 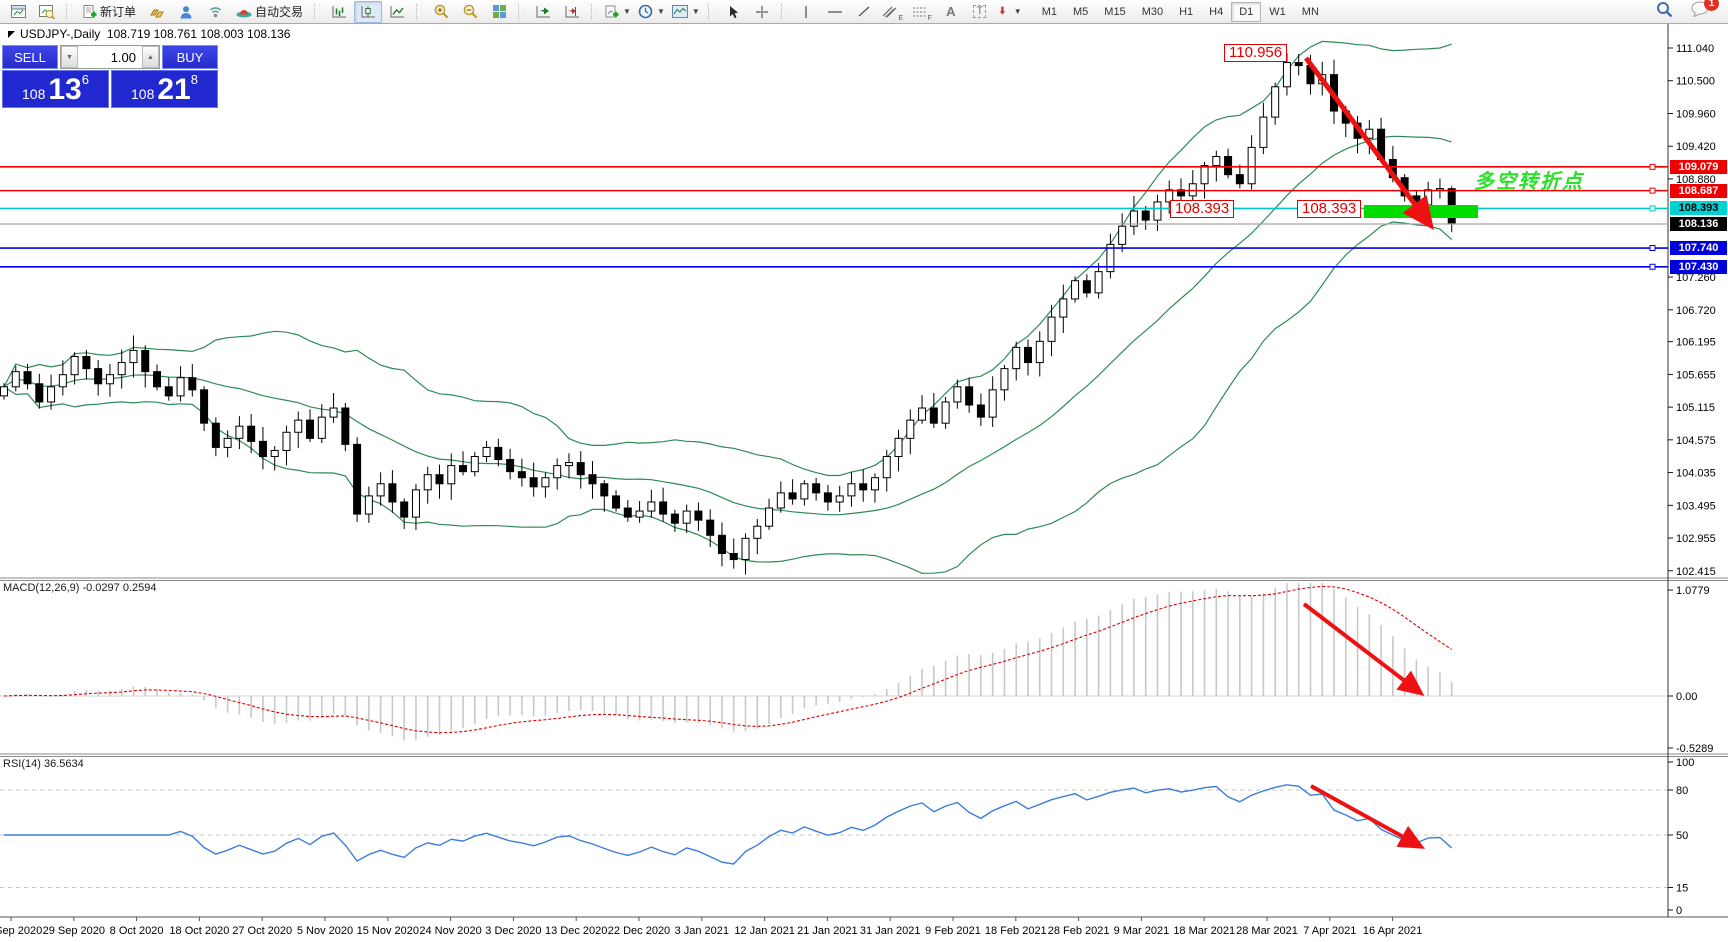 What do you see at coordinates (1696, 572) in the screenshot?
I see `price-tick-label: 102.415` at bounding box center [1696, 572].